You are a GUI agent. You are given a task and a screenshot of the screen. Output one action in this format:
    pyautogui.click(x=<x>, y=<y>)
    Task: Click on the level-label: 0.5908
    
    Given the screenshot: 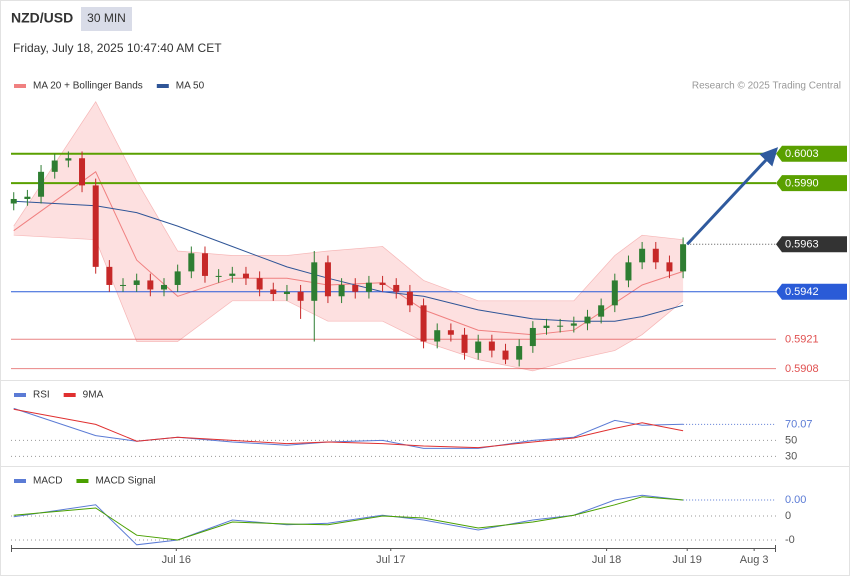 What is the action you would take?
    pyautogui.click(x=802, y=369)
    